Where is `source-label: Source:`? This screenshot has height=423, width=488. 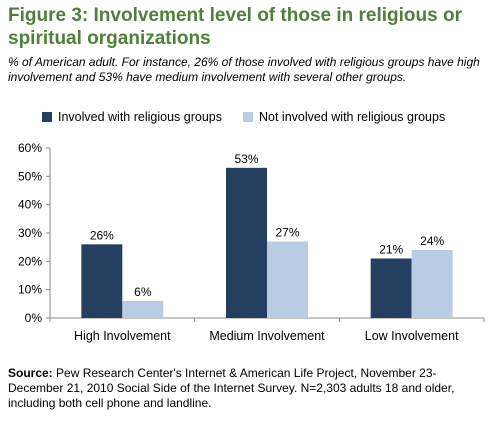
source-label: Source: is located at coordinates (30, 373).